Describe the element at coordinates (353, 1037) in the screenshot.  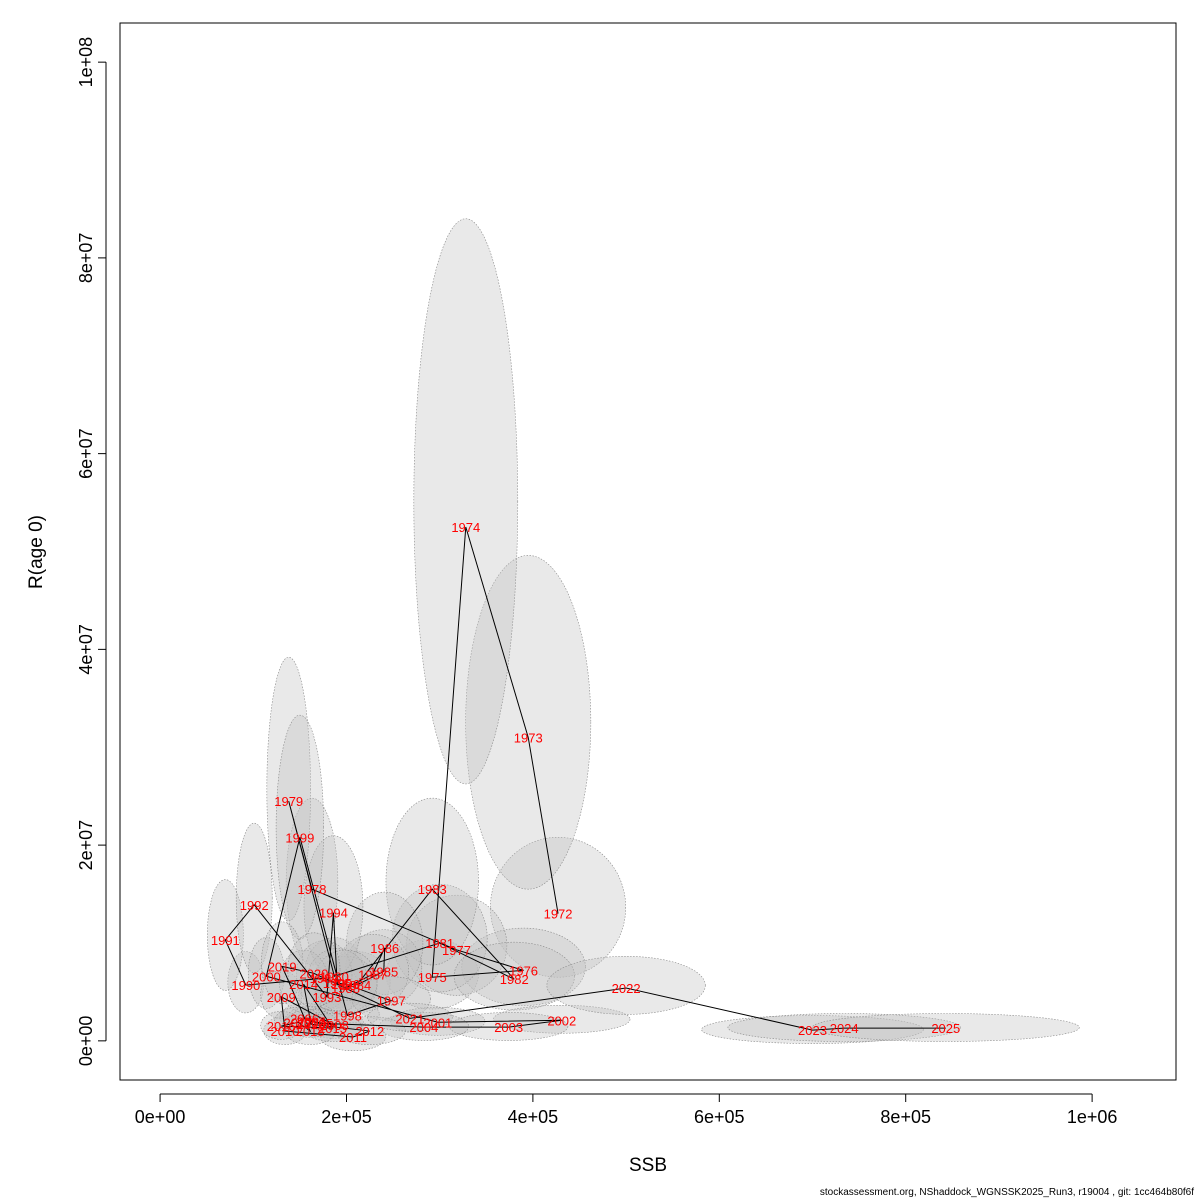
I see `year-label-2011: 2011` at that location.